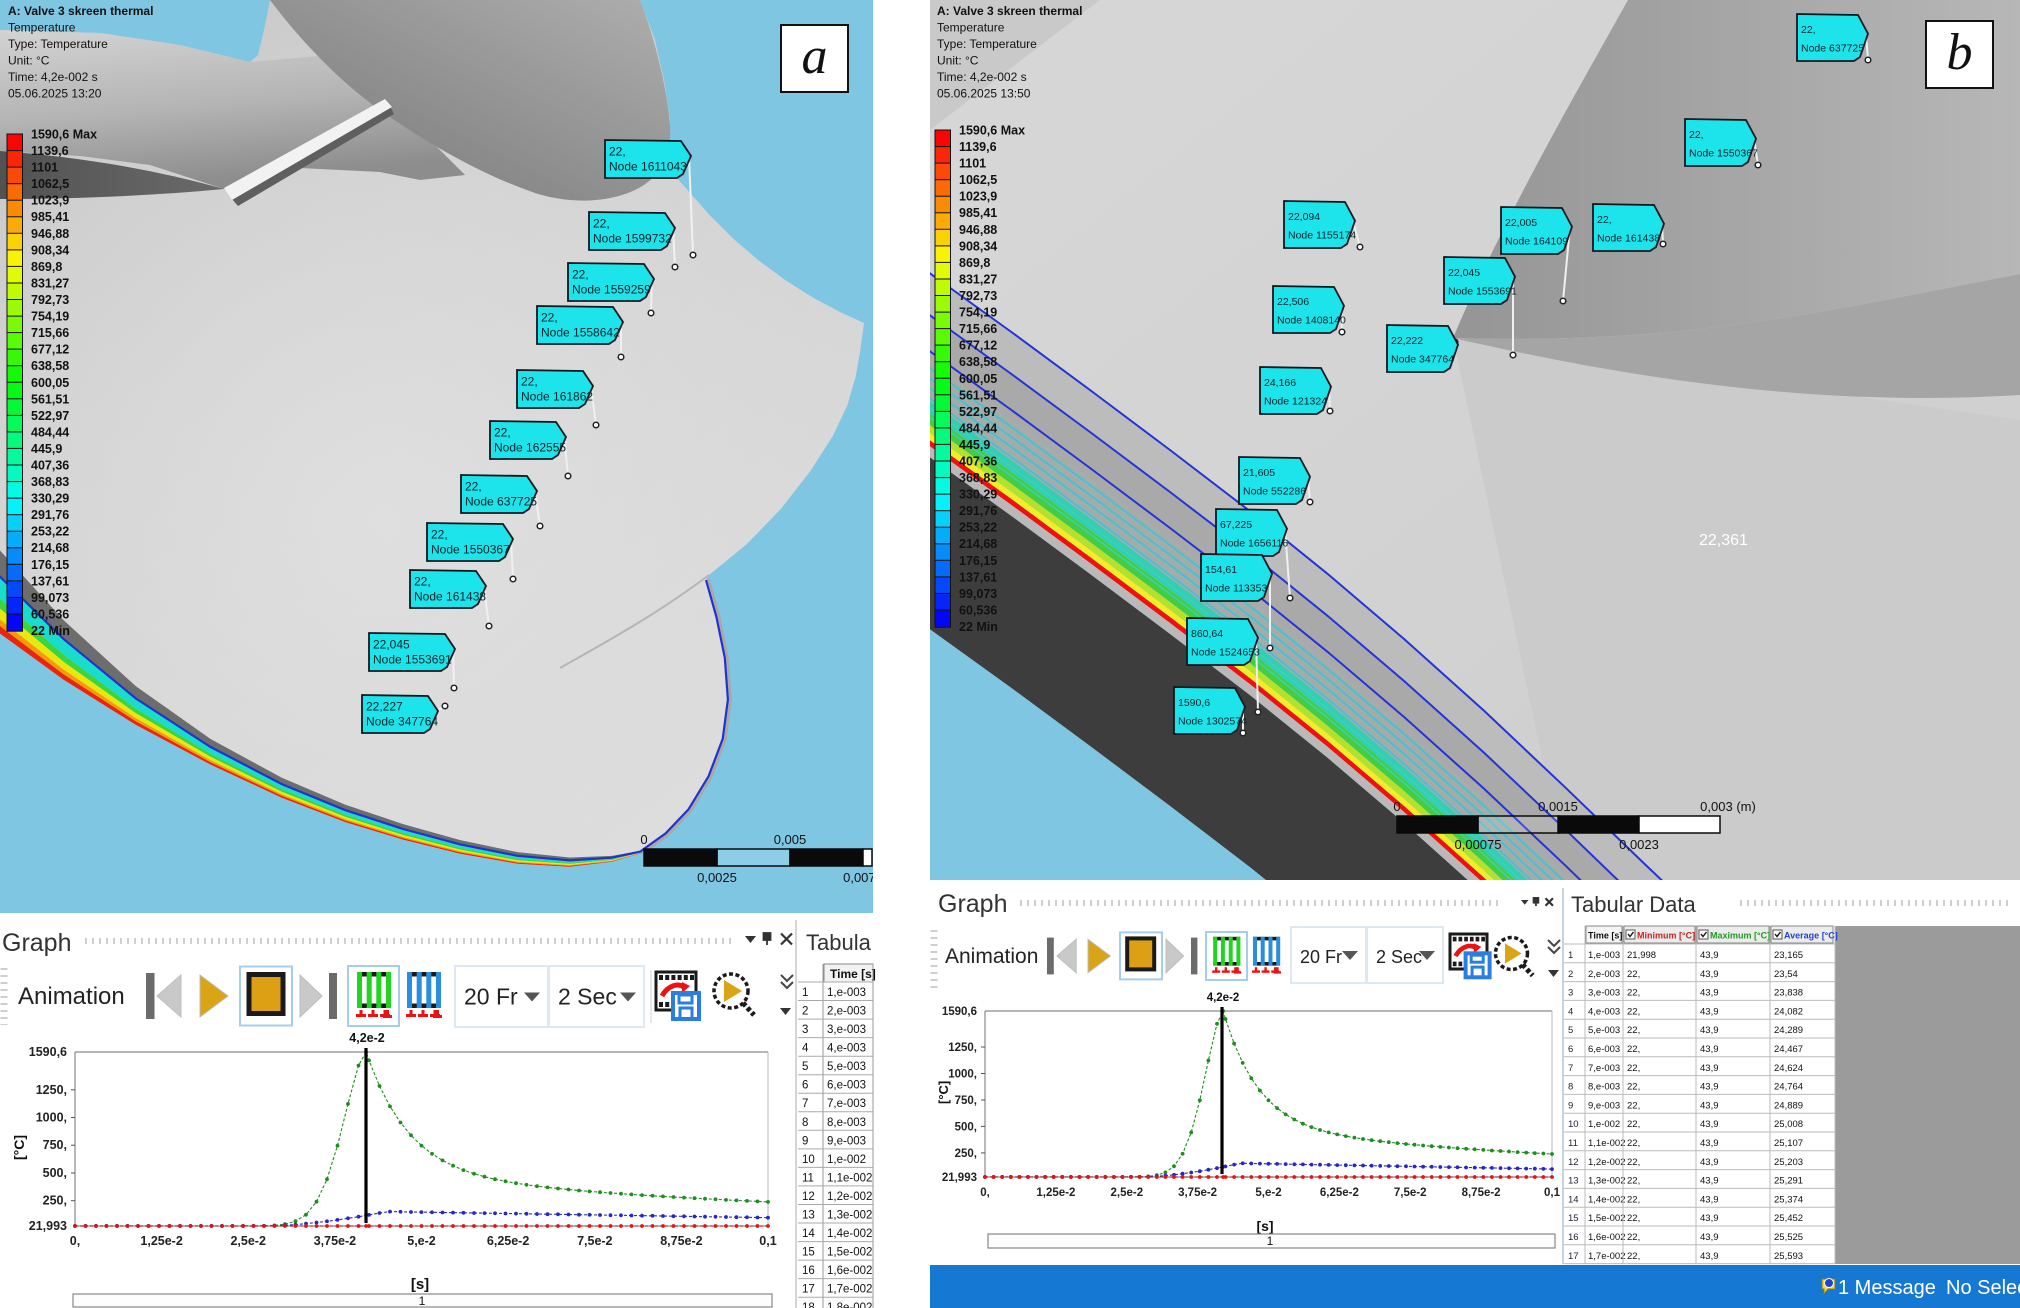 The width and height of the screenshot is (2020, 1308). Describe the element at coordinates (1478, 844) in the screenshot. I see `svg-text: 0,00075` at that location.